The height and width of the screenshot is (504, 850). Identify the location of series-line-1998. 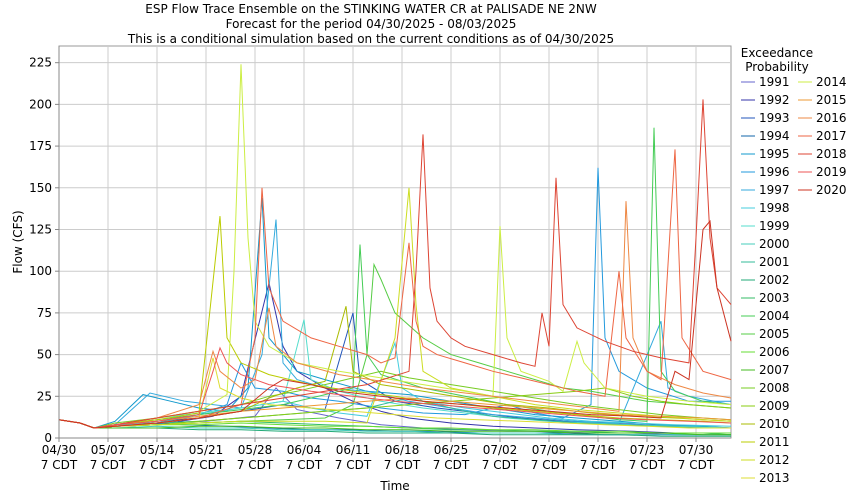
(395, 384).